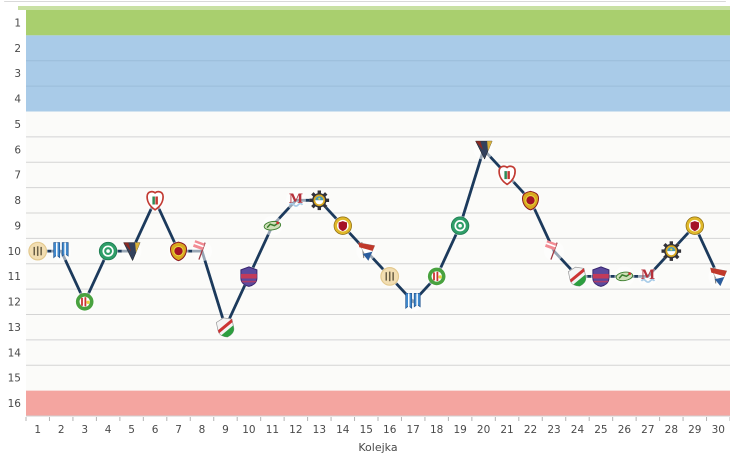 This screenshot has height=457, width=730. Describe the element at coordinates (14, 328) in the screenshot. I see `y-tick-label: 13` at that location.